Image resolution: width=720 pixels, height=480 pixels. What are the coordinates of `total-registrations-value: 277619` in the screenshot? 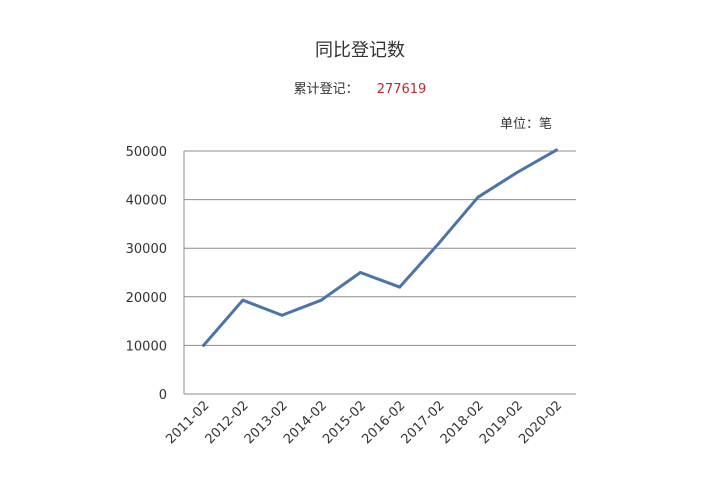 It's located at (401, 89).